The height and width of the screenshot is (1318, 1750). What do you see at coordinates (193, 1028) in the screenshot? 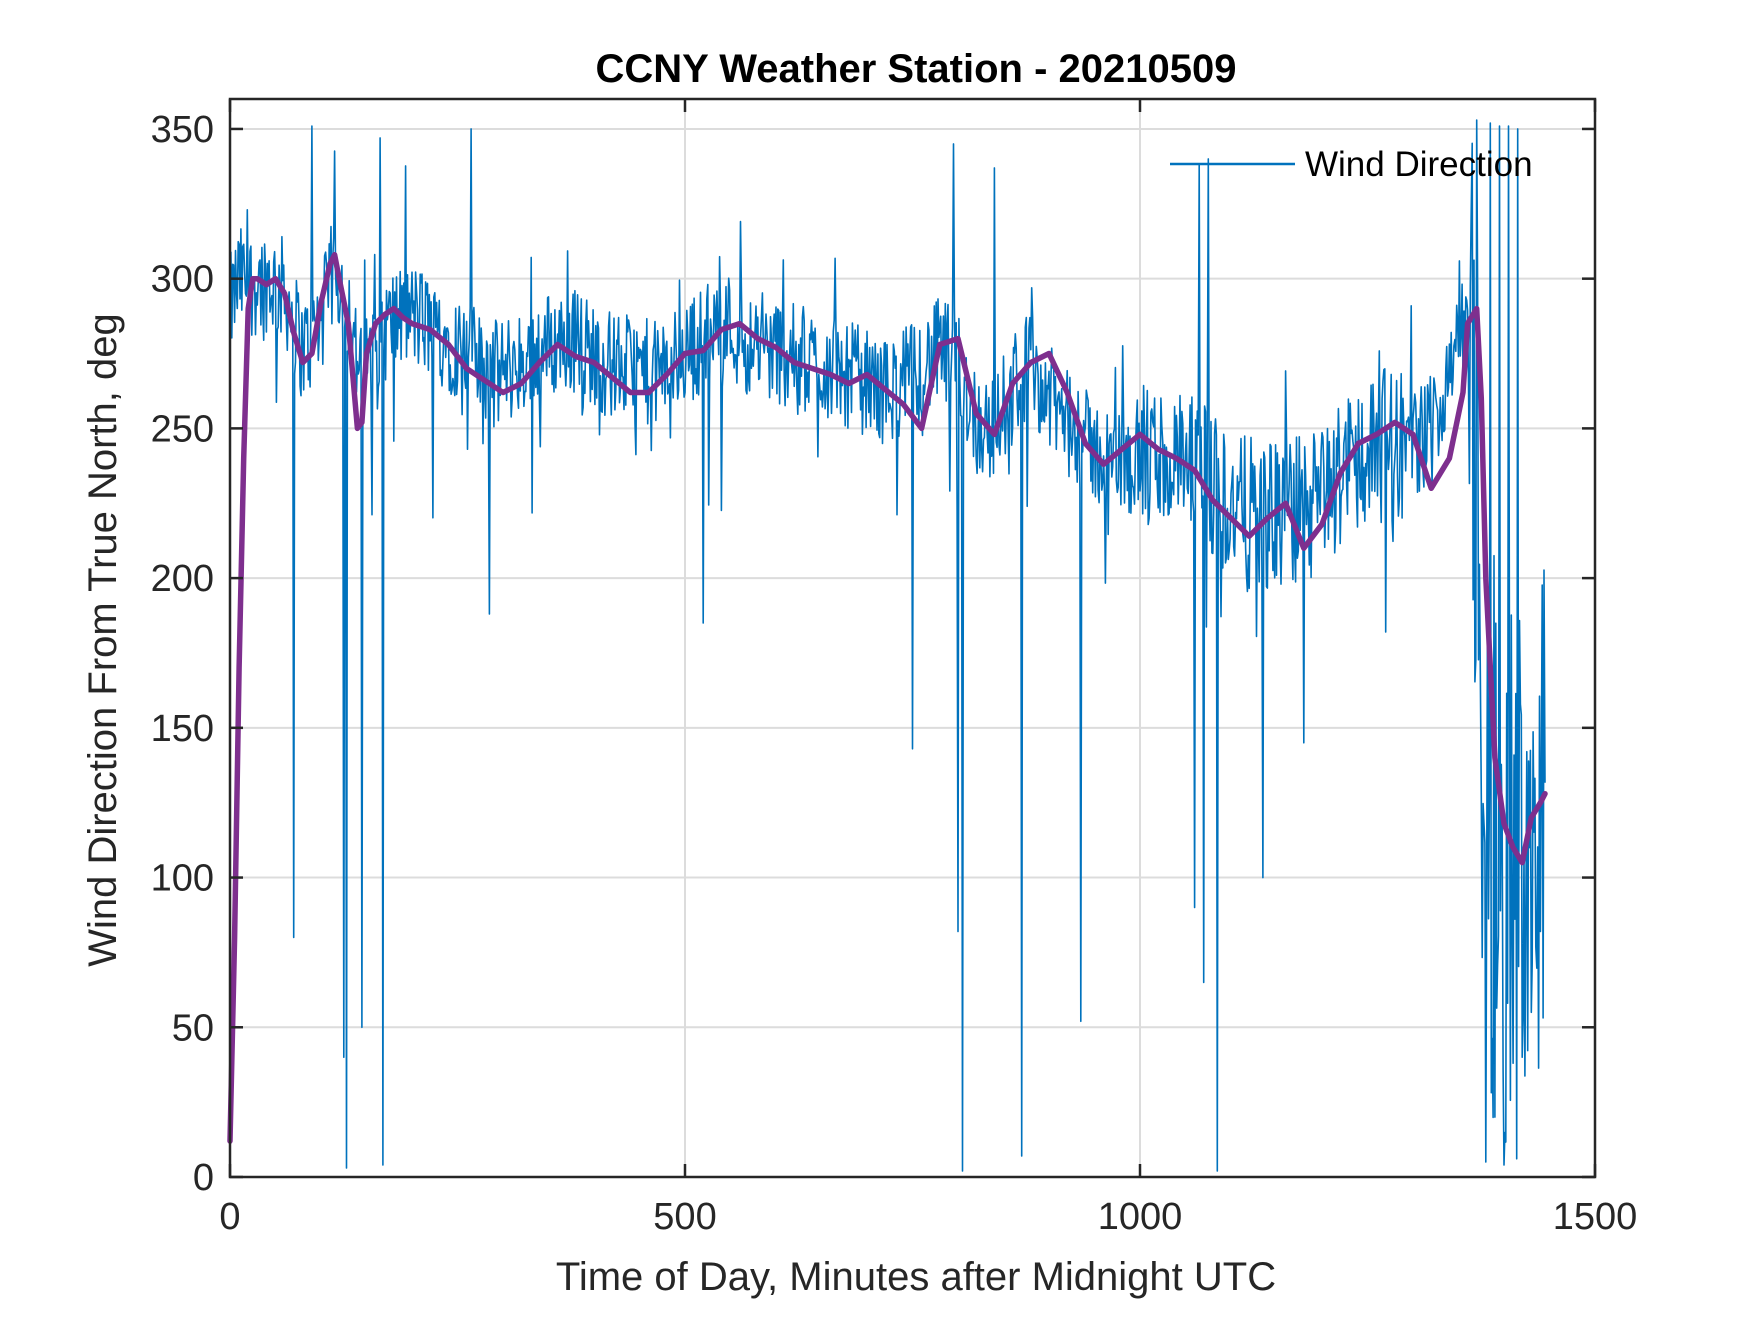
I see `y-tick-label: 50` at bounding box center [193, 1028].